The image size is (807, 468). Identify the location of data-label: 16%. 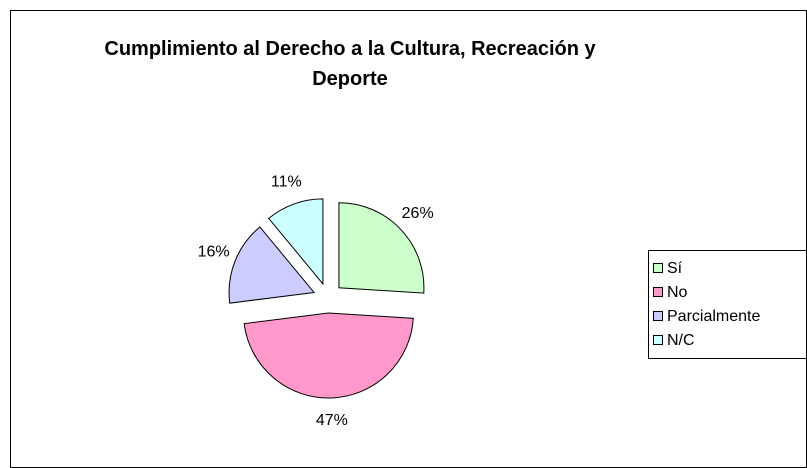
(214, 252).